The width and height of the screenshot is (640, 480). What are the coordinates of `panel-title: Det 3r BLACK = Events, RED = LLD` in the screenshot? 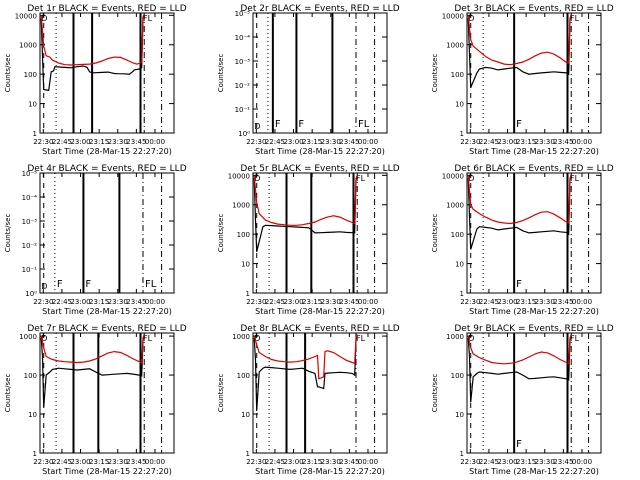 It's located at (533, 9).